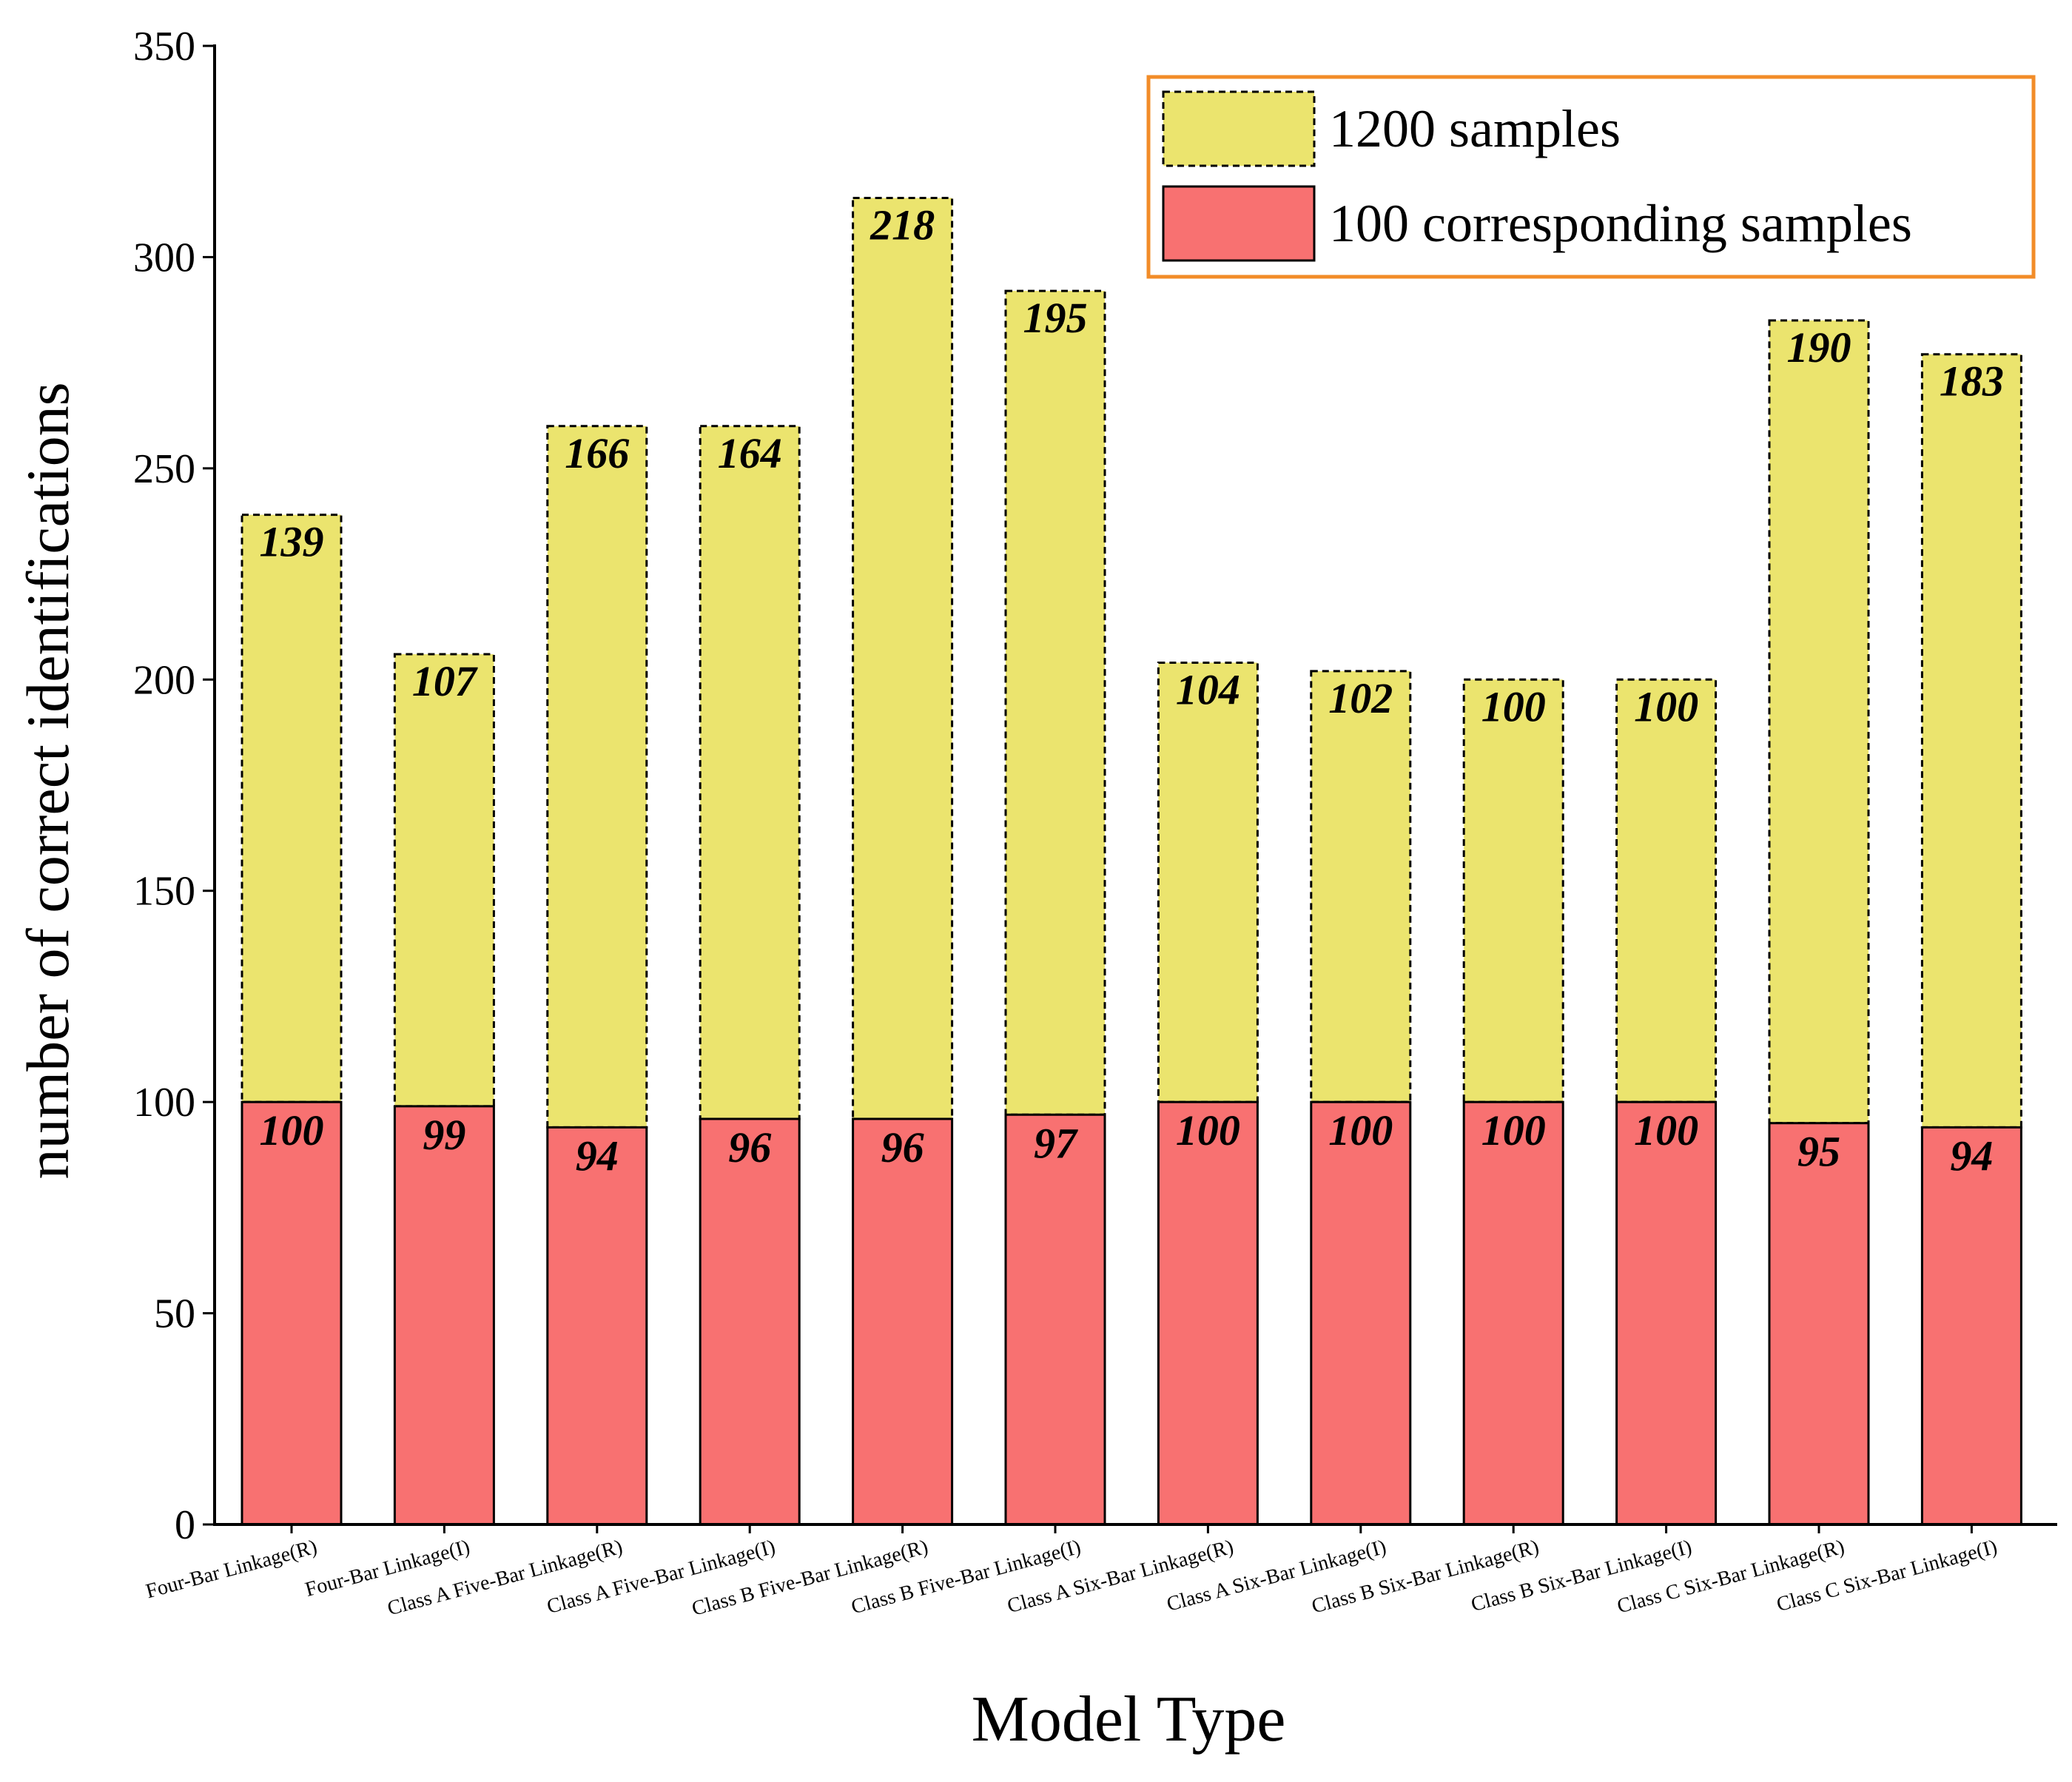 The image size is (2072, 1782). I want to click on bar-value-label-1200: 218, so click(902, 225).